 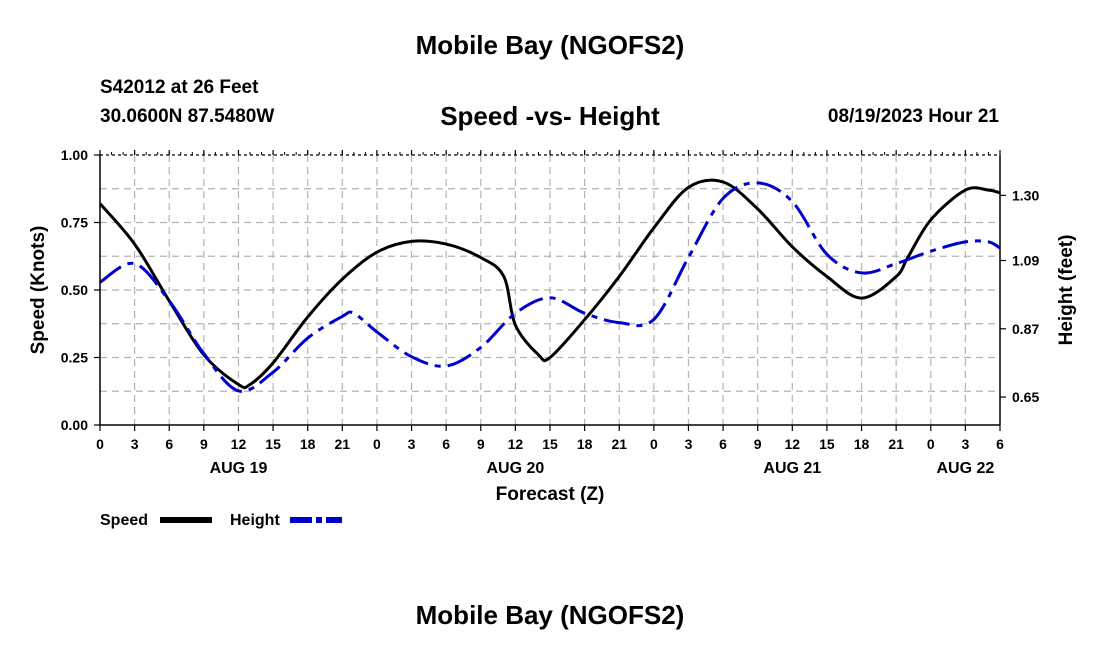 I want to click on date-label: AUG 19, so click(x=239, y=468).